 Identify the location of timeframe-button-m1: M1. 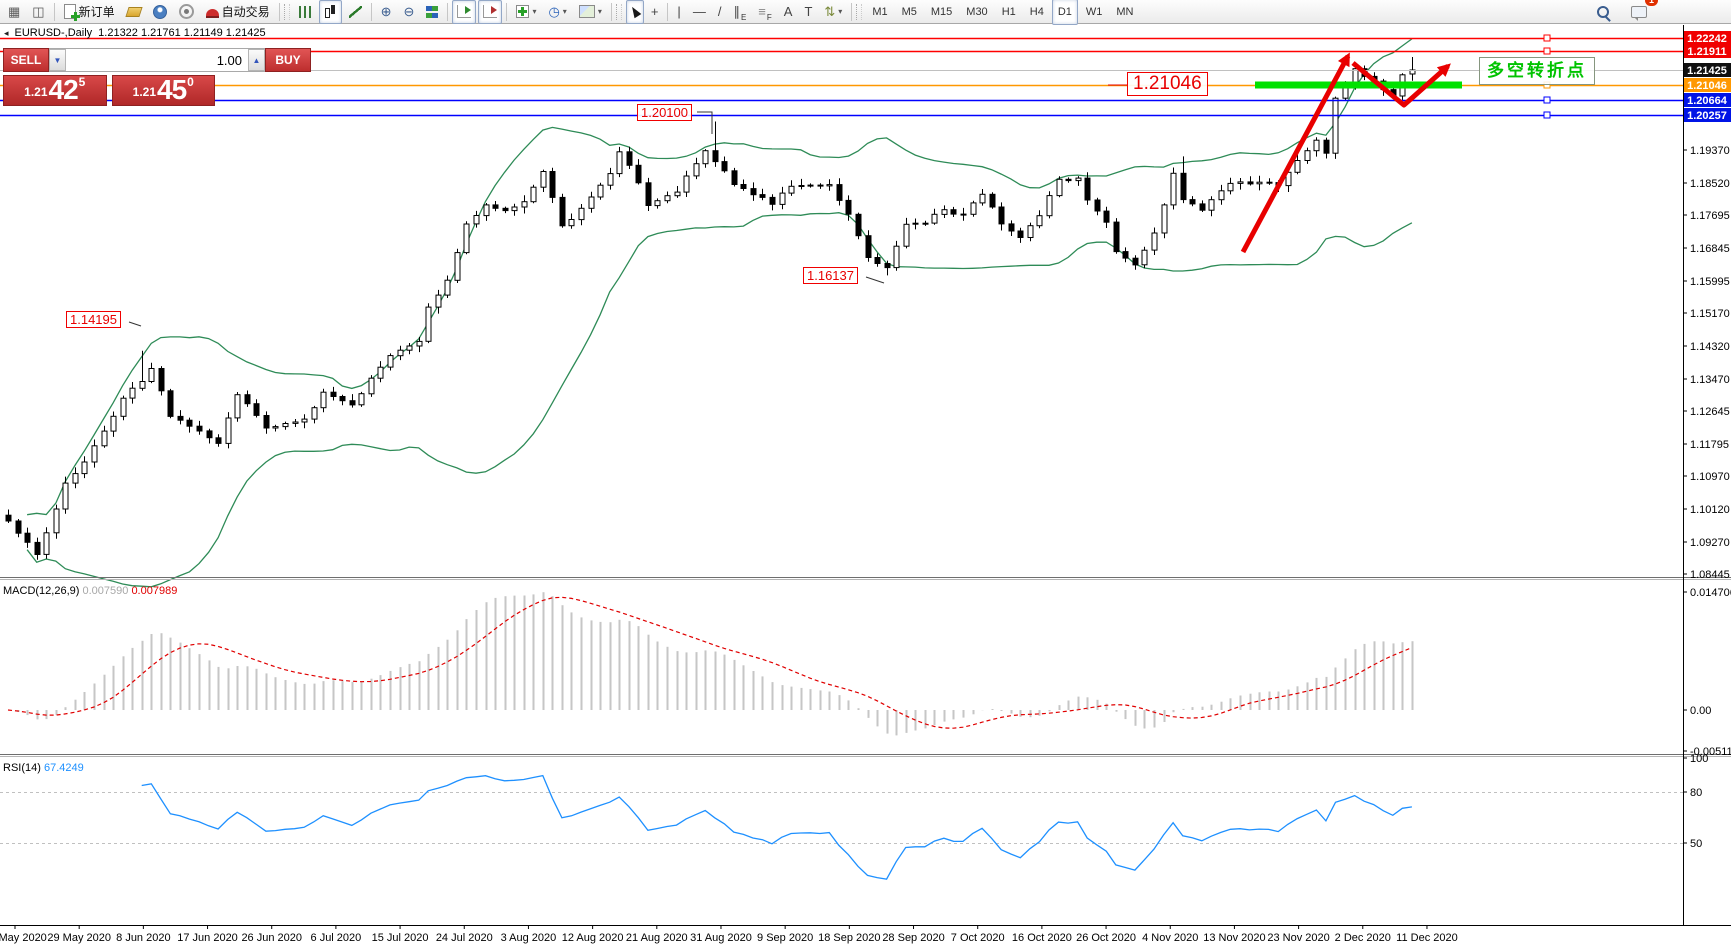
(880, 11).